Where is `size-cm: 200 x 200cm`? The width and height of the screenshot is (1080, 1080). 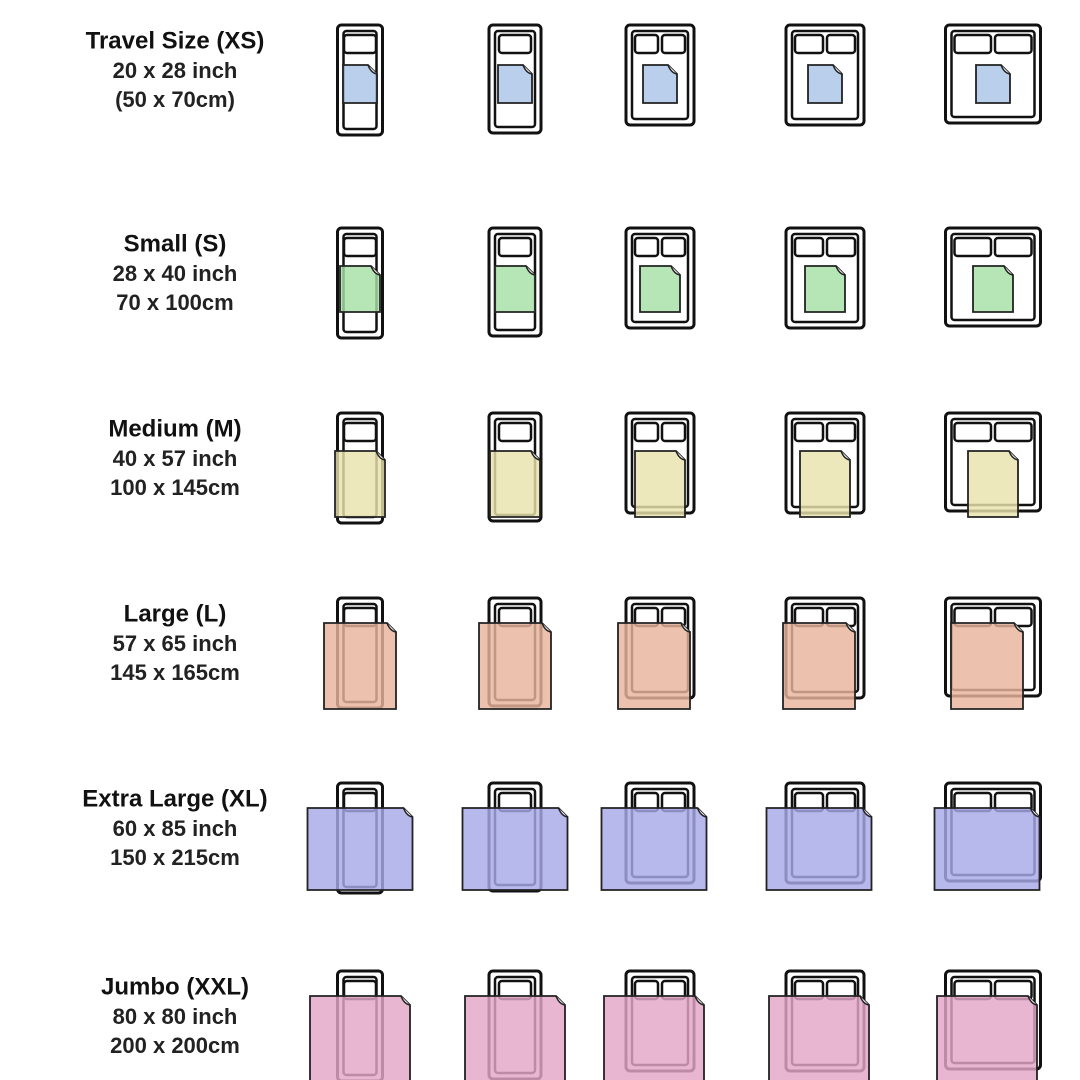 size-cm: 200 x 200cm is located at coordinates (175, 1045).